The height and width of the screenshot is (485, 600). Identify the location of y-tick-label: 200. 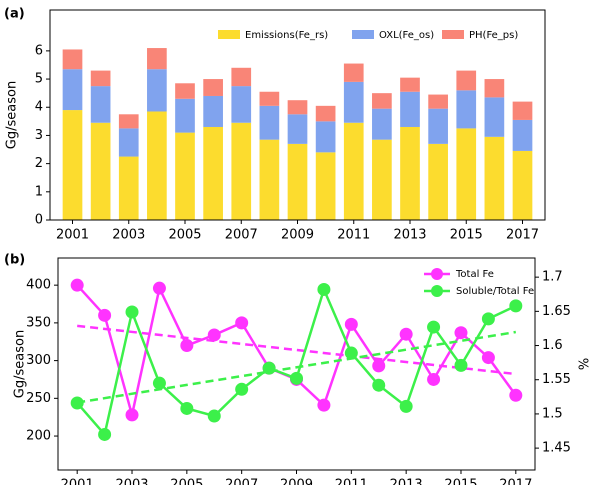
(38, 436).